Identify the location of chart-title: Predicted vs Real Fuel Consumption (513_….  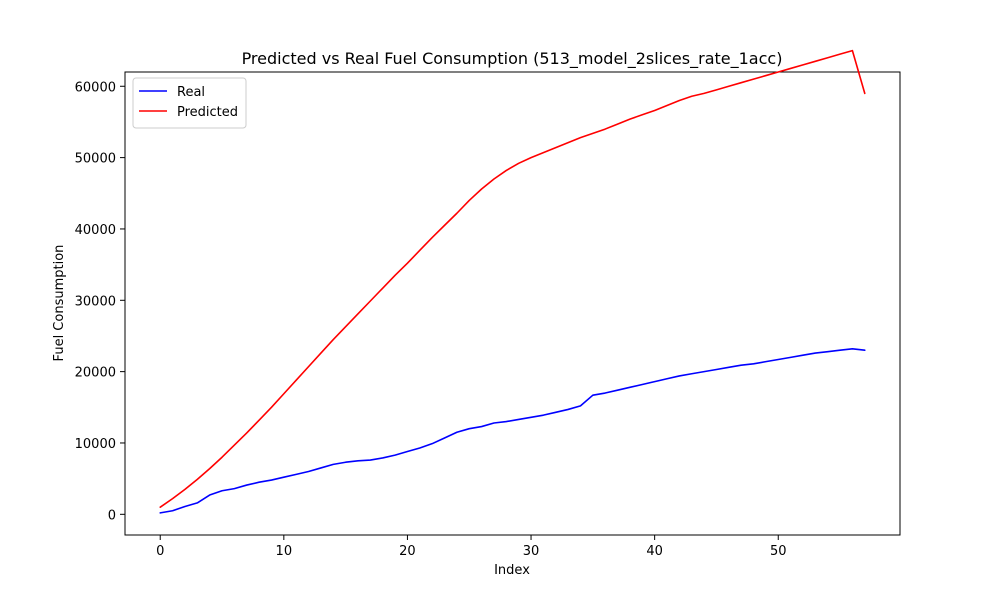
(512, 59).